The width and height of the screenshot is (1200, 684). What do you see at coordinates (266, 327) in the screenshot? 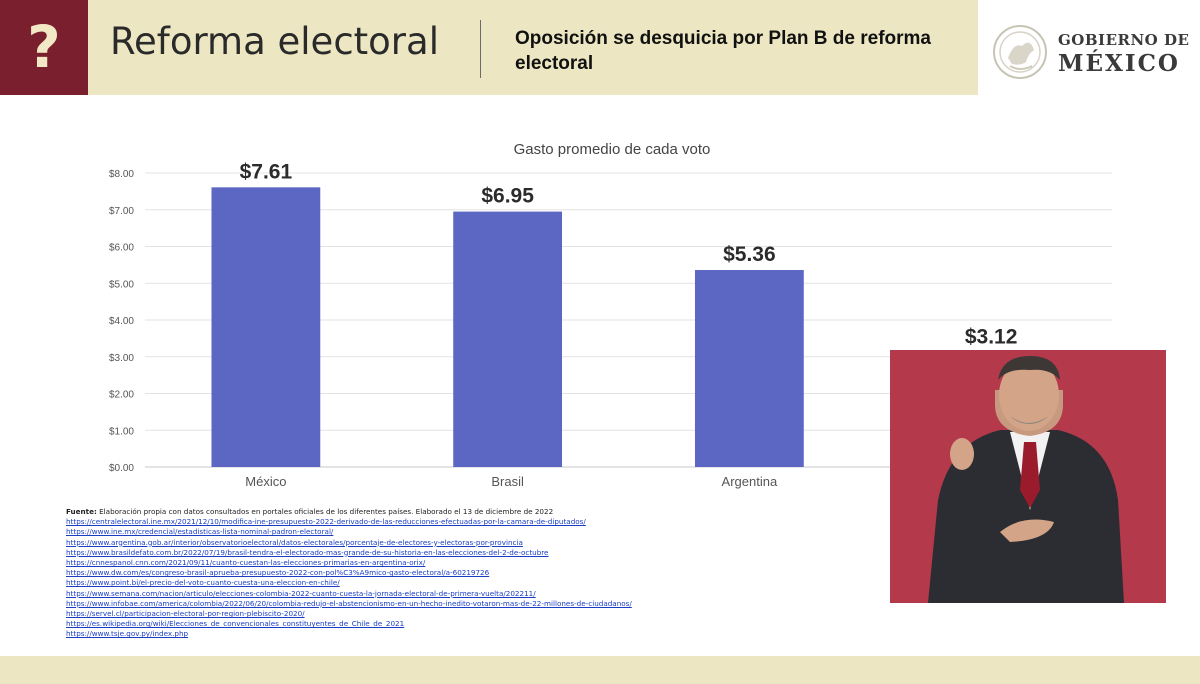
I see `bar-méxico` at bounding box center [266, 327].